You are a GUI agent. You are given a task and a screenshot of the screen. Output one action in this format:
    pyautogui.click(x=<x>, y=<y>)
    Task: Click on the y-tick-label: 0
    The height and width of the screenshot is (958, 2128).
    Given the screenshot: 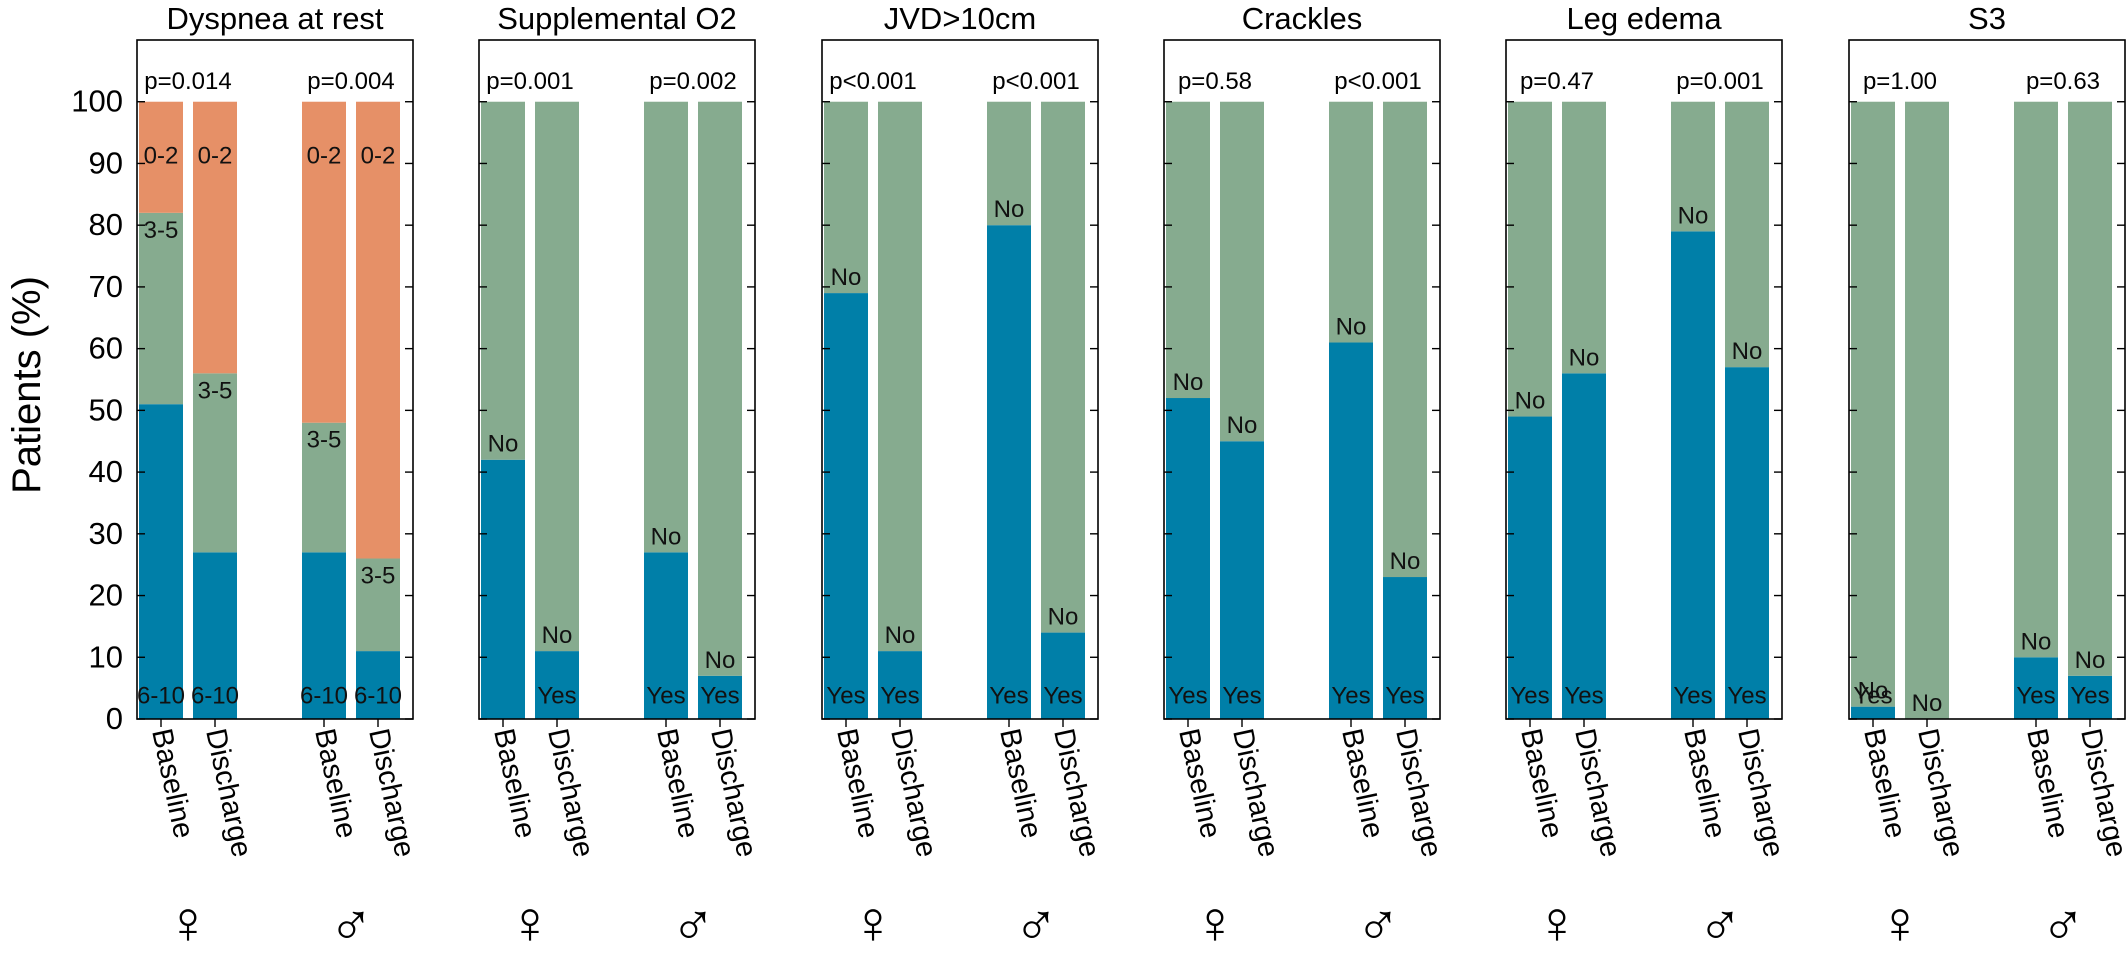 What is the action you would take?
    pyautogui.click(x=114, y=718)
    